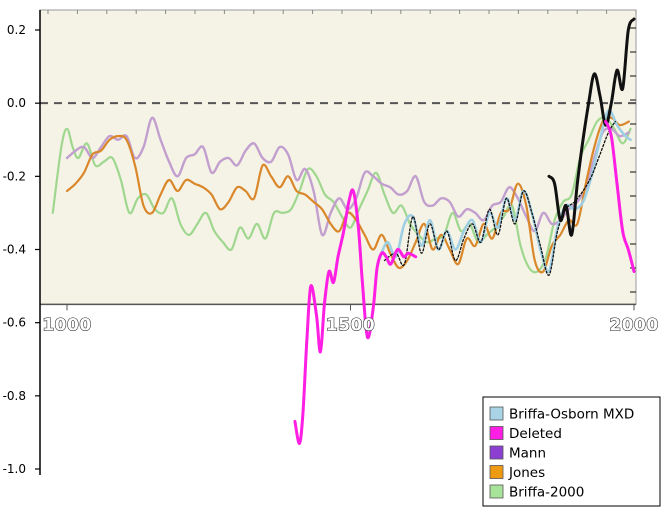 The height and width of the screenshot is (525, 667). What do you see at coordinates (16, 103) in the screenshot?
I see `y-tick-label: 0.0` at bounding box center [16, 103].